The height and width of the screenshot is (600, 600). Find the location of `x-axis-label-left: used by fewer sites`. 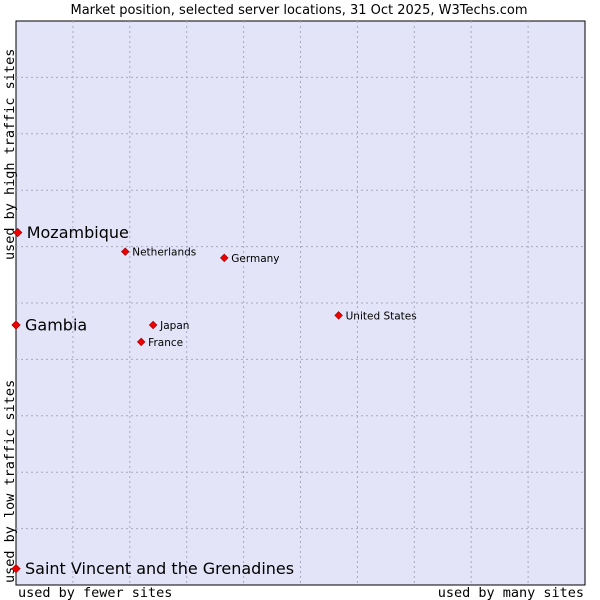

x-axis-label-left: used by fewer sites is located at coordinates (95, 592).